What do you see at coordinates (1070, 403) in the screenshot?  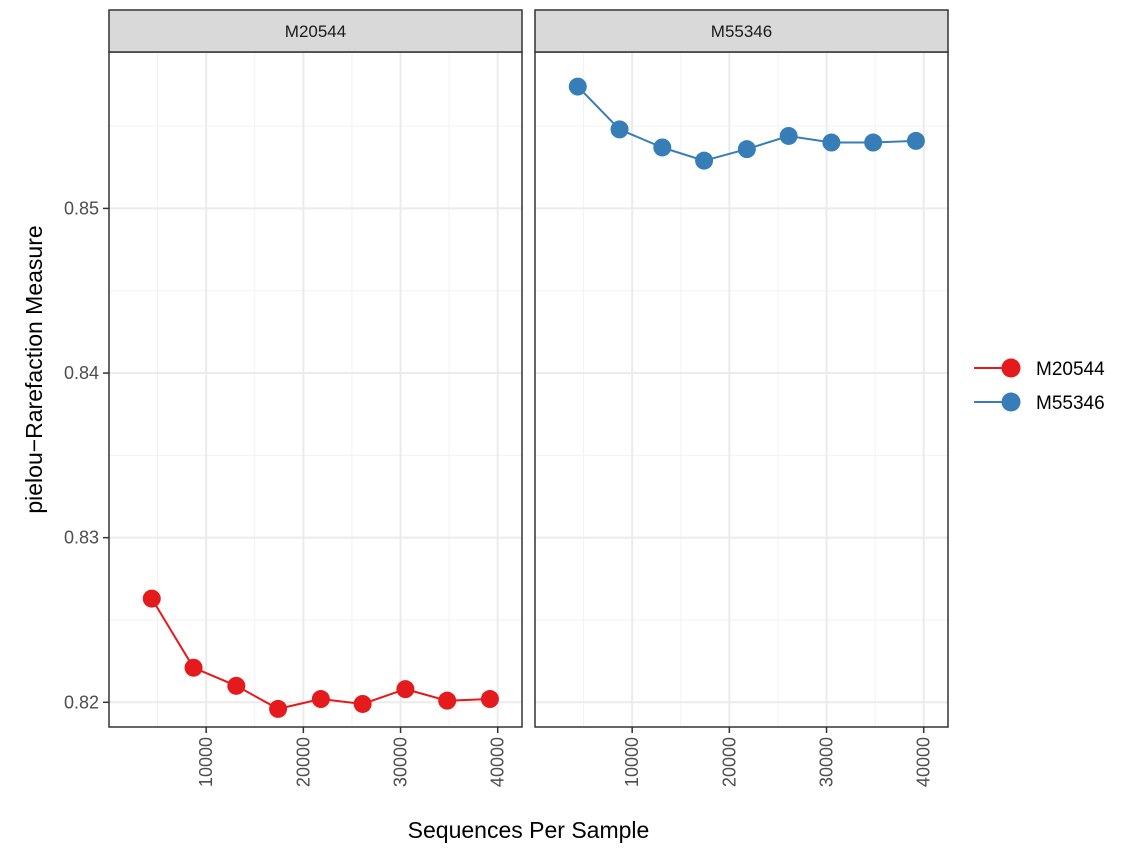 I see `legend-label: M55346` at bounding box center [1070, 403].